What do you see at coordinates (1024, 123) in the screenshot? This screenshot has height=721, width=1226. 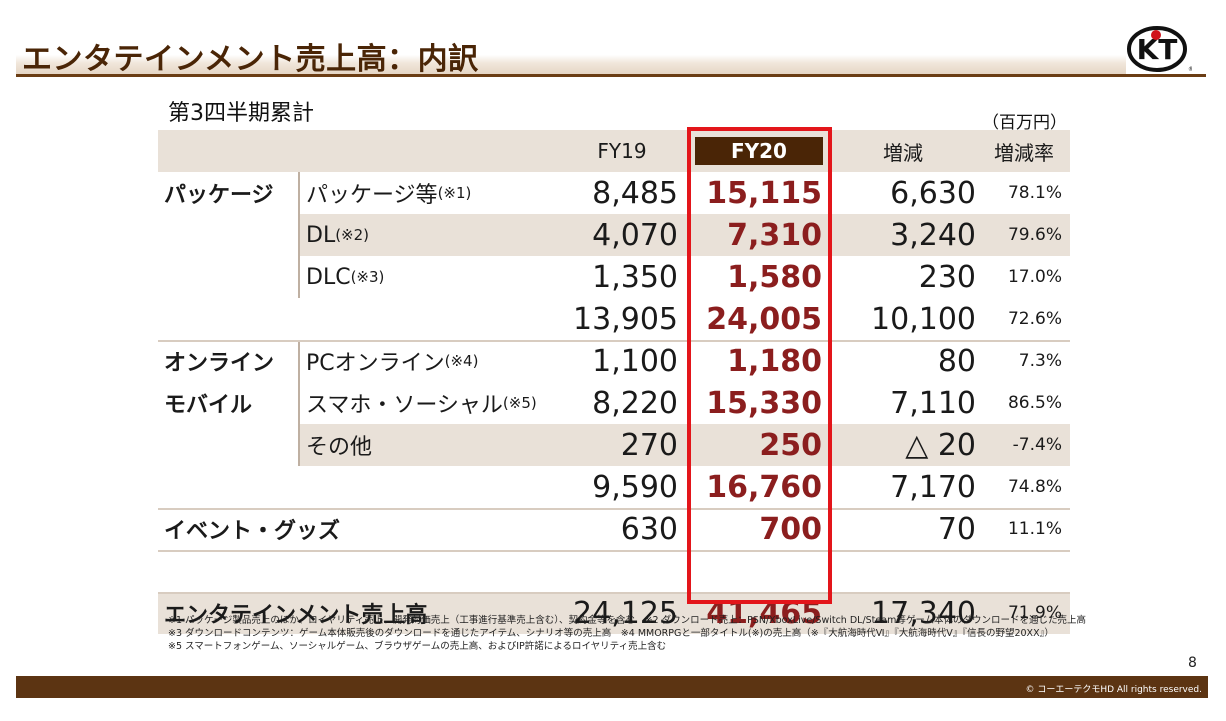 I see `unit-label: （百万円）` at bounding box center [1024, 123].